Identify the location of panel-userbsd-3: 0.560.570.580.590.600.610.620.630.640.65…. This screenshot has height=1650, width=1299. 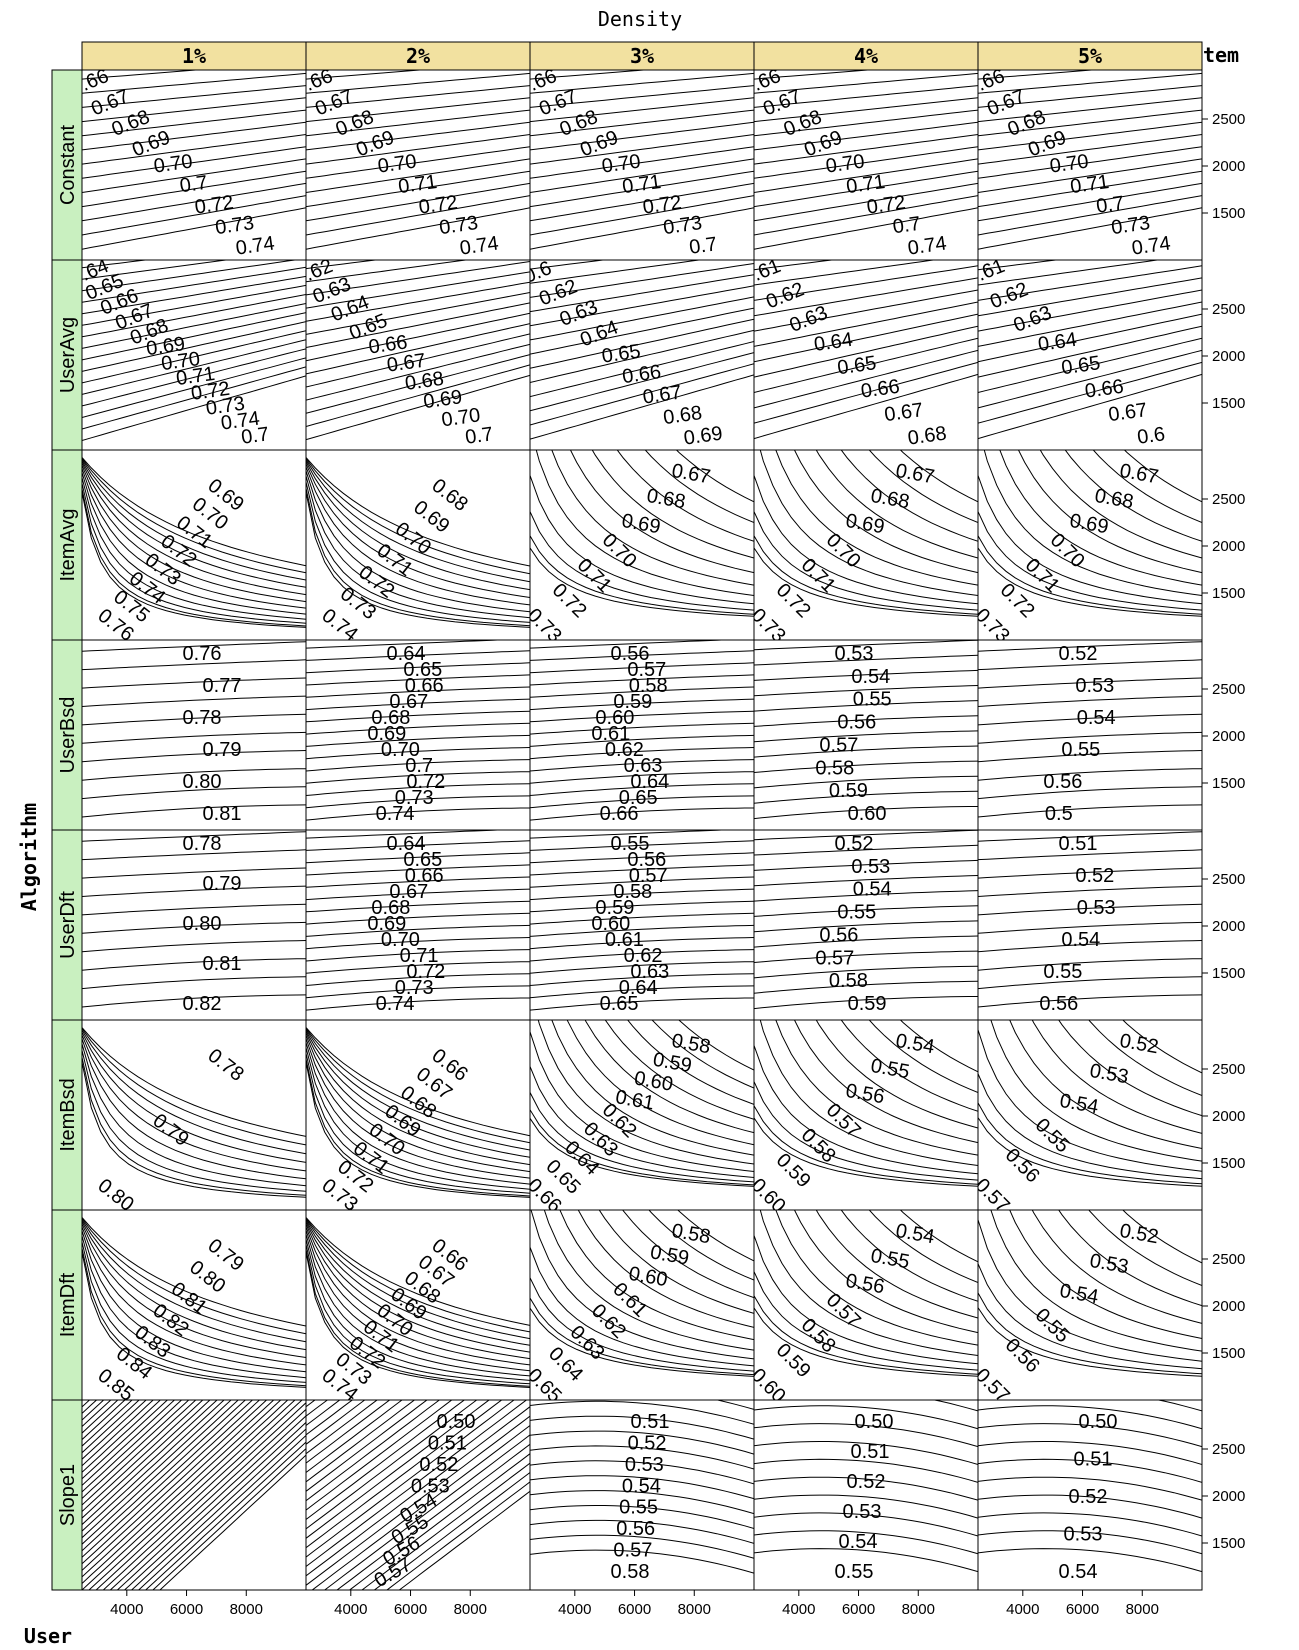
(642, 735).